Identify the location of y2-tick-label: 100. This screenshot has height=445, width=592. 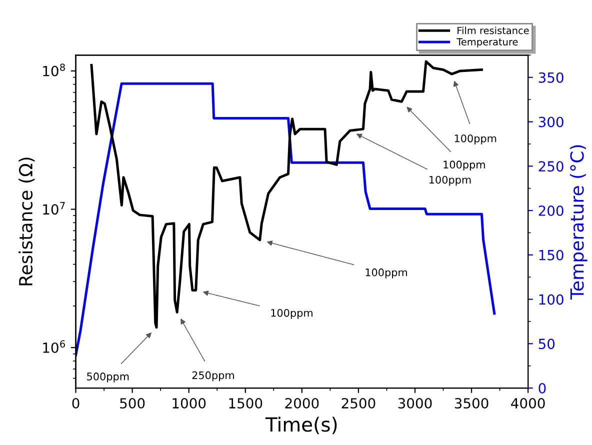
(551, 299).